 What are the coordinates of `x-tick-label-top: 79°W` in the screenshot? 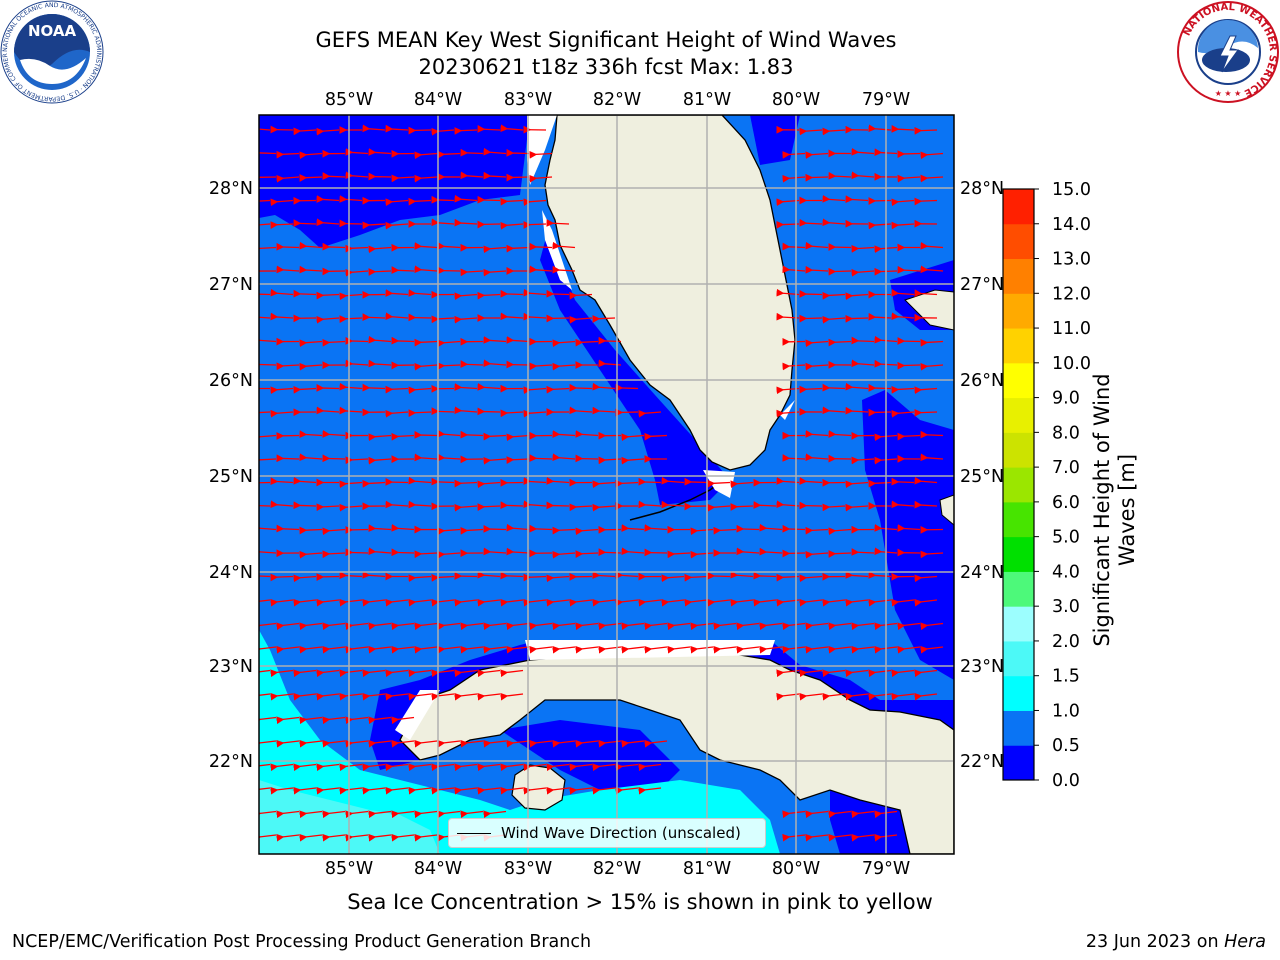 It's located at (886, 100).